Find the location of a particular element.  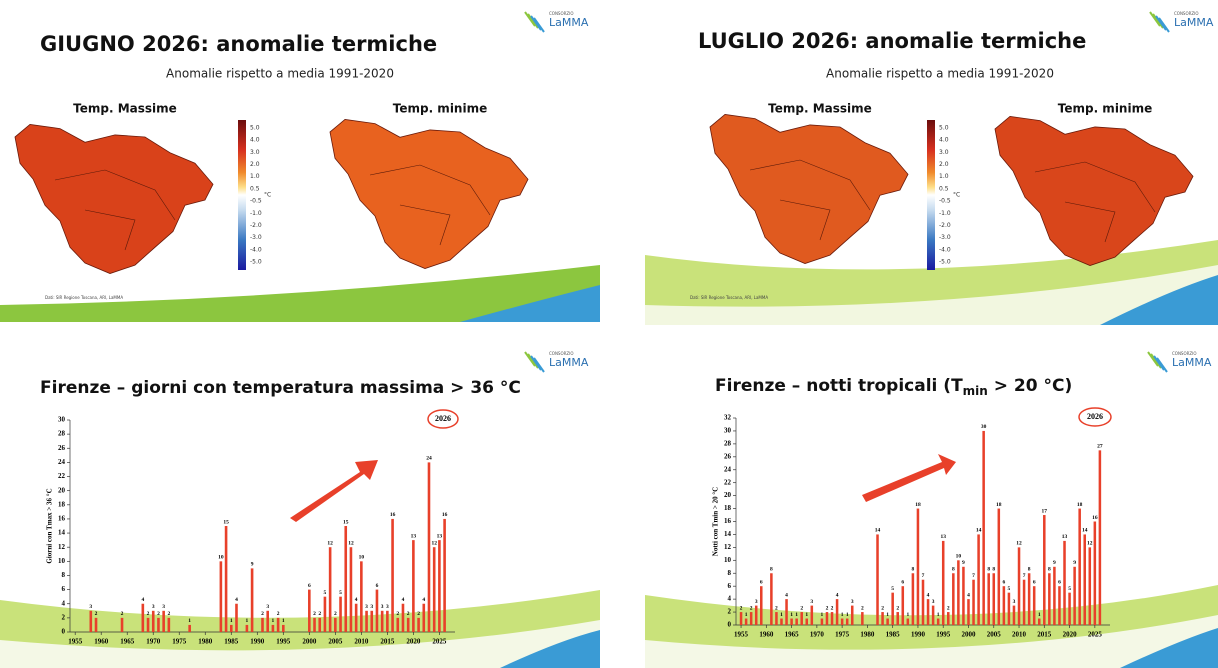

y-tick-label: 24 is located at coordinates (728, 469).